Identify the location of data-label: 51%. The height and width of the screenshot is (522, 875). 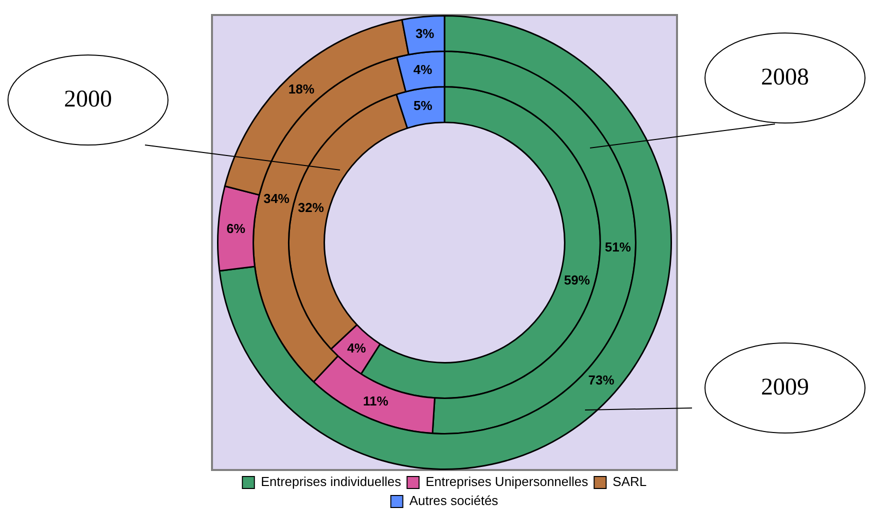
(618, 247).